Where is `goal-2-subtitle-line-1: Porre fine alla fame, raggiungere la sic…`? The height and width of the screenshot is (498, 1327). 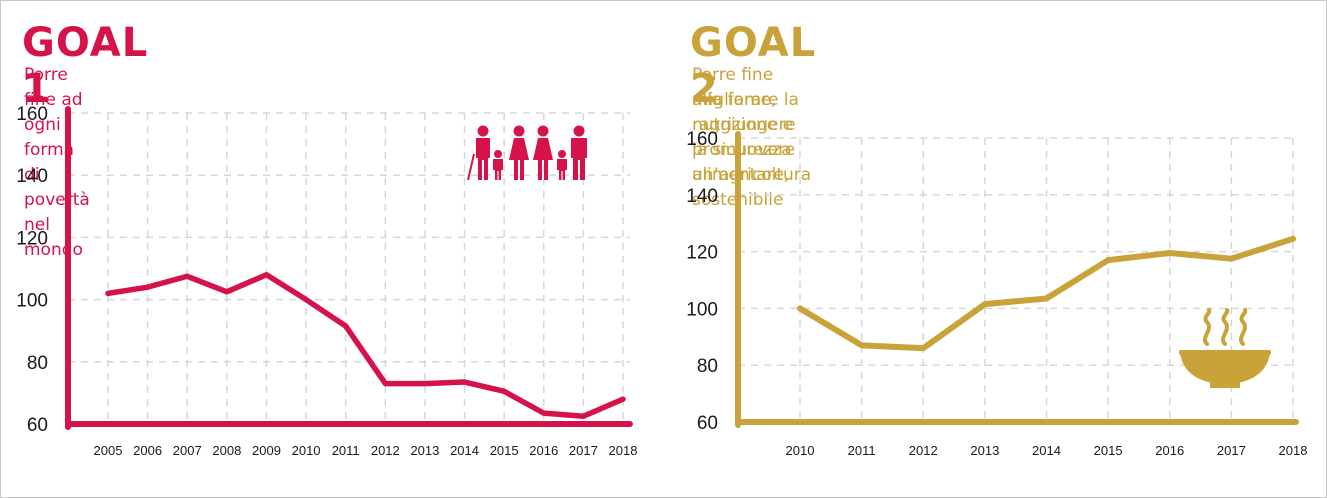
goal-2-subtitle-line-1: Porre fine alla fame, raggiungere la sic… is located at coordinates (744, 125).